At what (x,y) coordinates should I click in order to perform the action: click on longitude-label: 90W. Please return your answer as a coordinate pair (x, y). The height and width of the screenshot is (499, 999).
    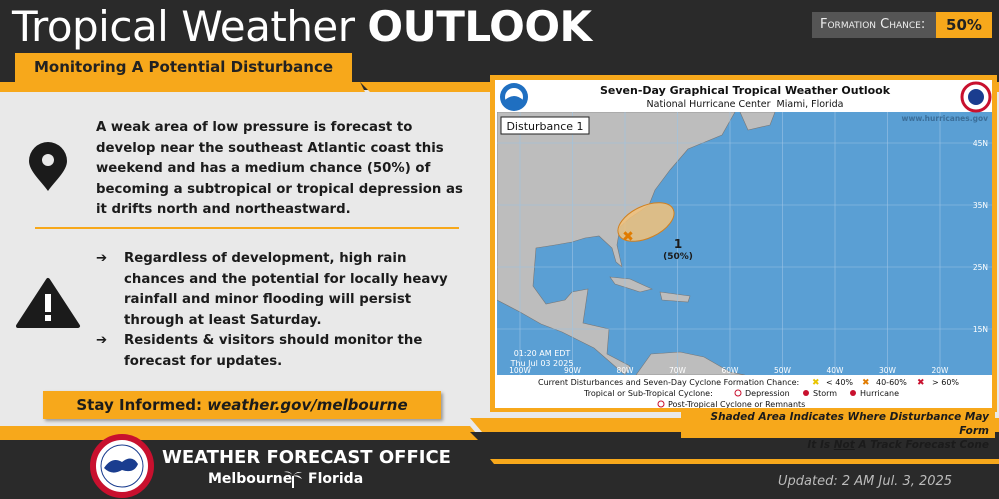
    Looking at the image, I should click on (573, 370).